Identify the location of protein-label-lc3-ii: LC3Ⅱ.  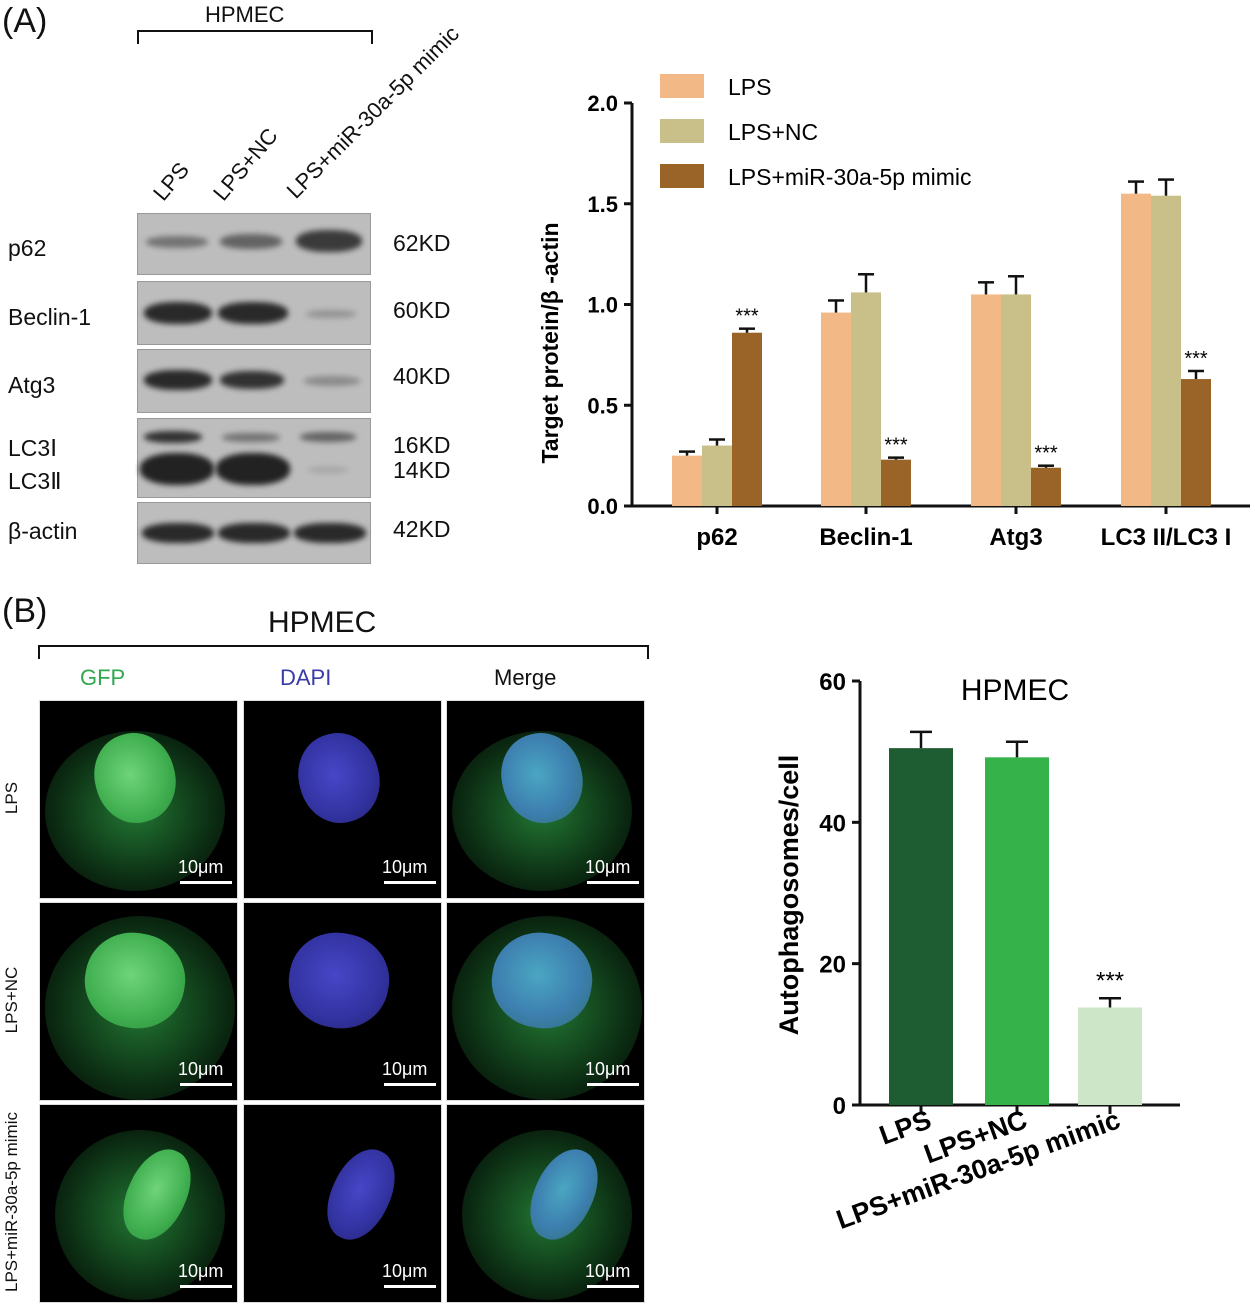
(35, 481).